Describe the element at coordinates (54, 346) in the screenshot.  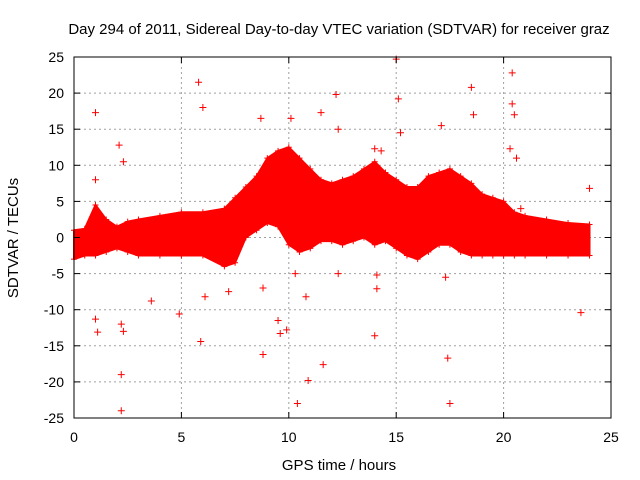
I see `y-tick-label: -15` at that location.